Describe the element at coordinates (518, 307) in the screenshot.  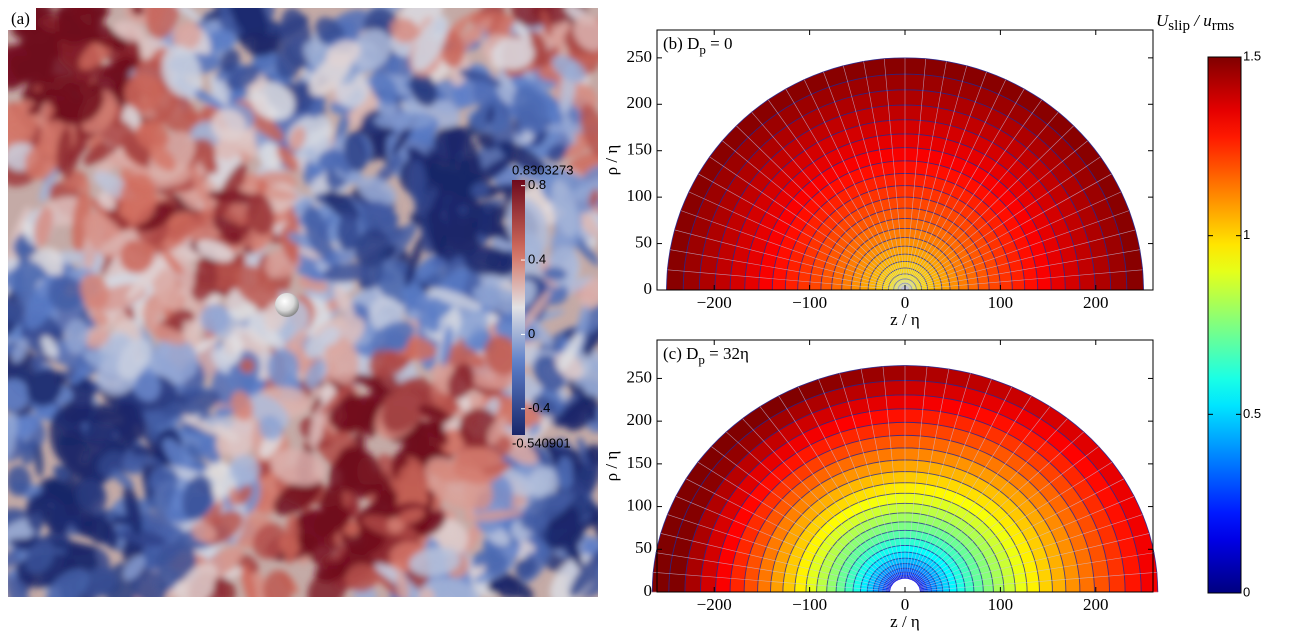
I see `colorbar` at that location.